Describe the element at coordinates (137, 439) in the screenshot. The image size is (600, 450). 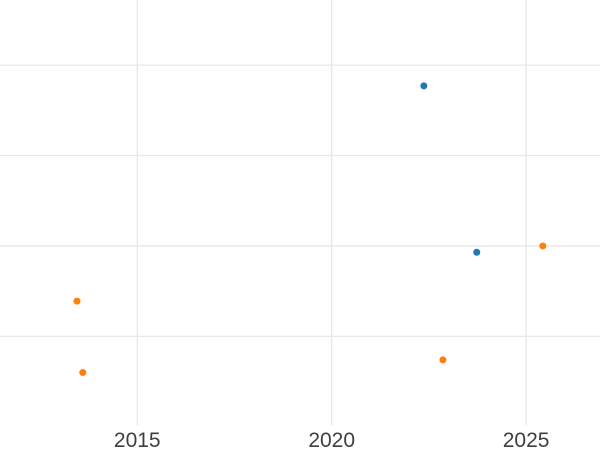
I see `x-axis-tick-label: 2015` at that location.